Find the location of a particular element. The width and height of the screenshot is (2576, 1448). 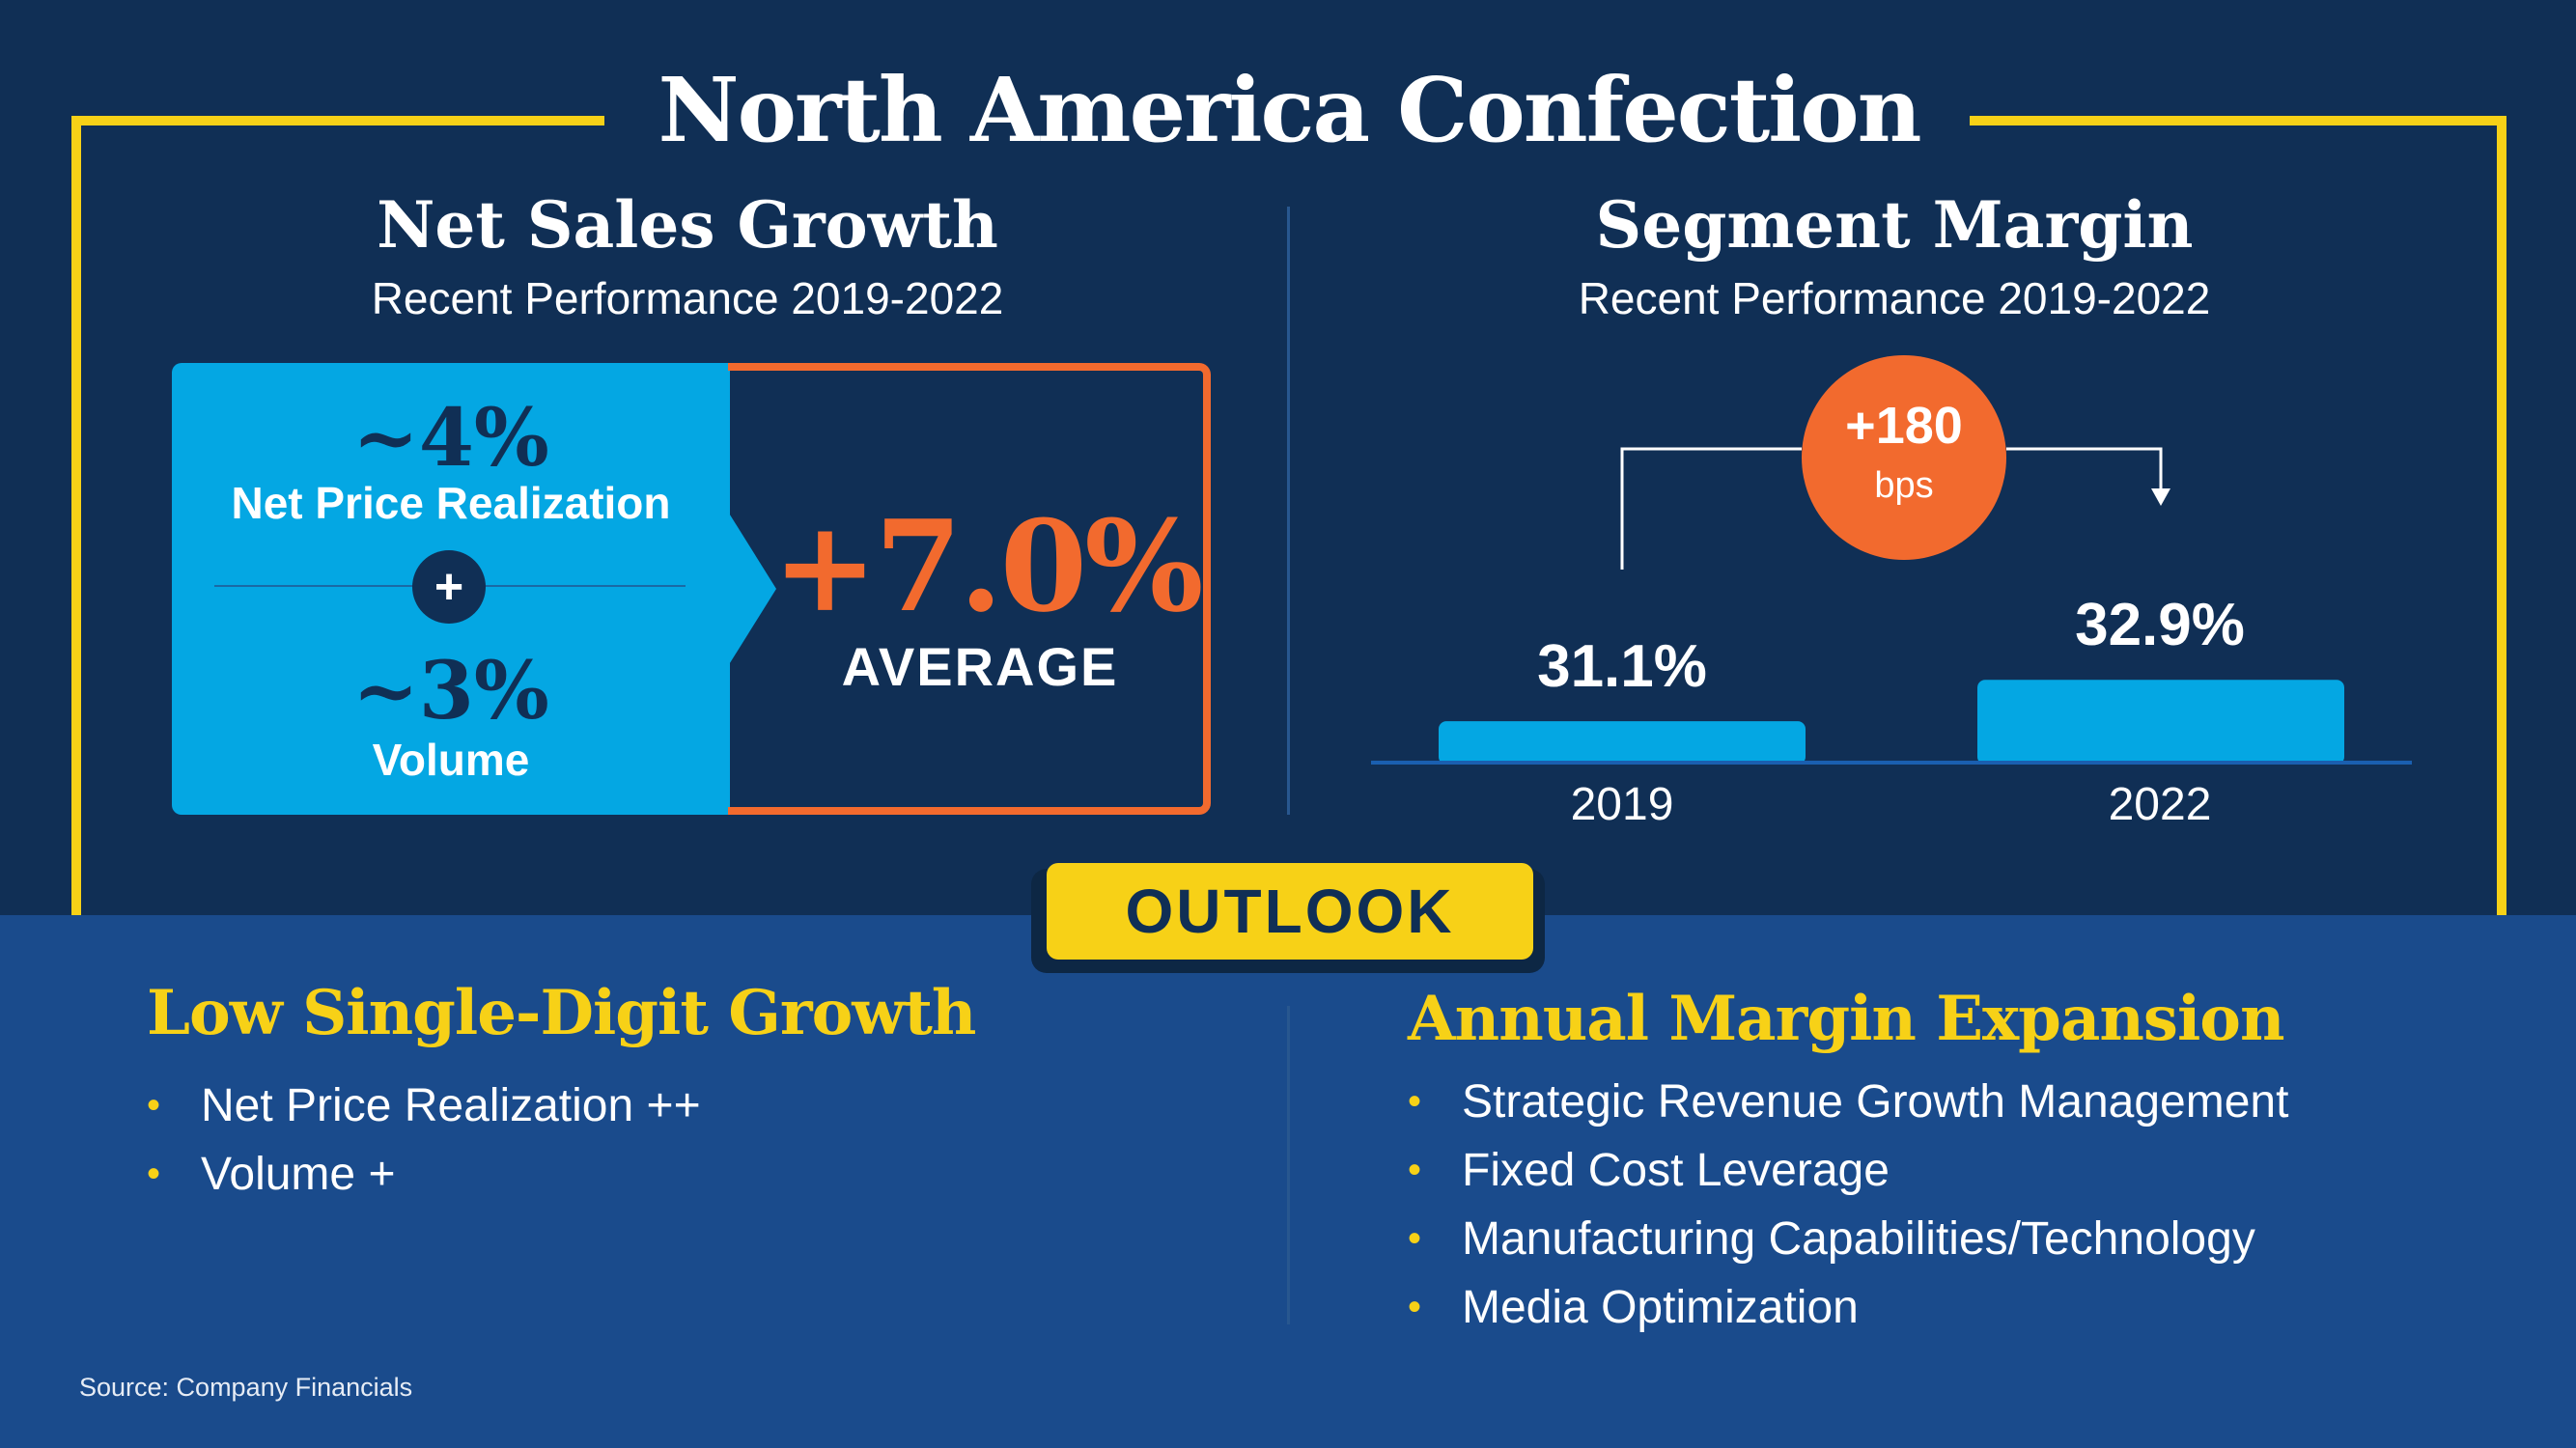

outlook-right-heading: Annual Margin Expansion is located at coordinates (1846, 1019).